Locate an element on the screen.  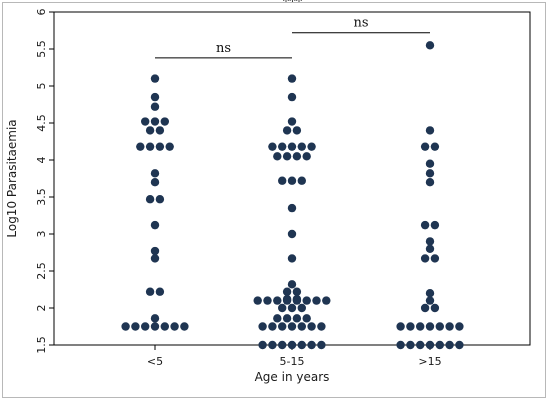
x-tick-label: >15 is located at coordinates (429, 361).